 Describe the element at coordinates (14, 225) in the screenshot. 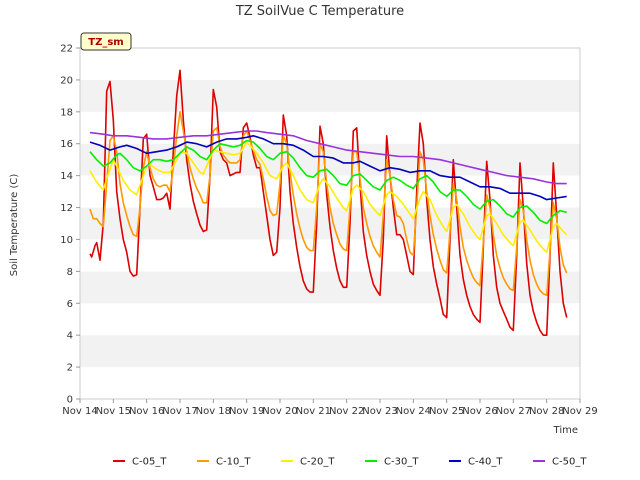

I see `y-axis-title: Soil Temperature (C)` at that location.